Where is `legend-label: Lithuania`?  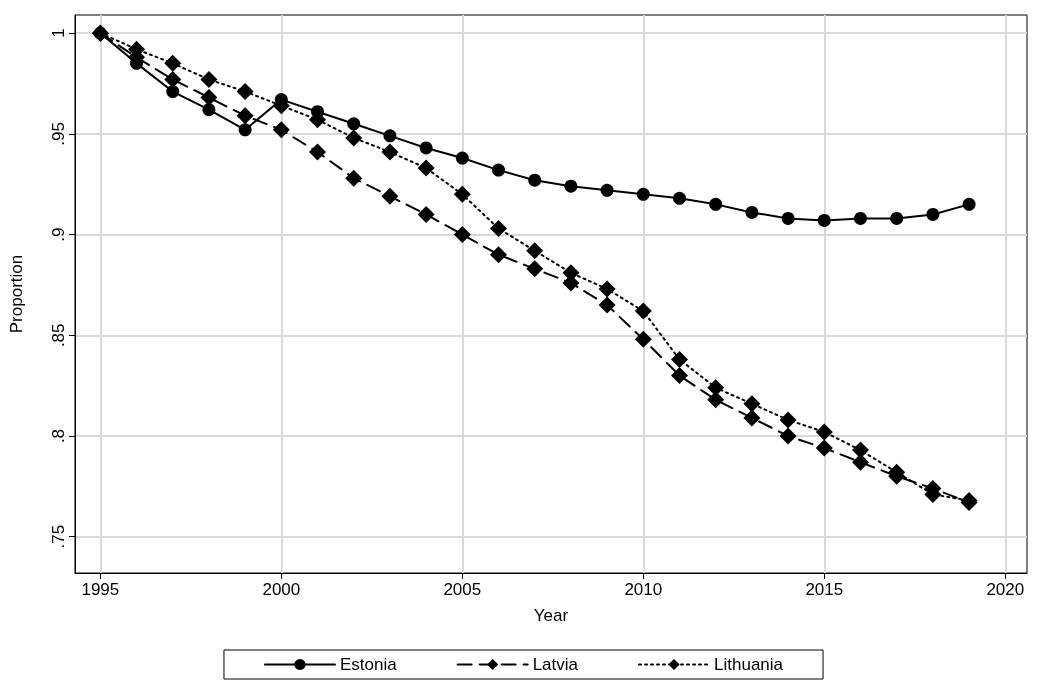
legend-label: Lithuania is located at coordinates (749, 664).